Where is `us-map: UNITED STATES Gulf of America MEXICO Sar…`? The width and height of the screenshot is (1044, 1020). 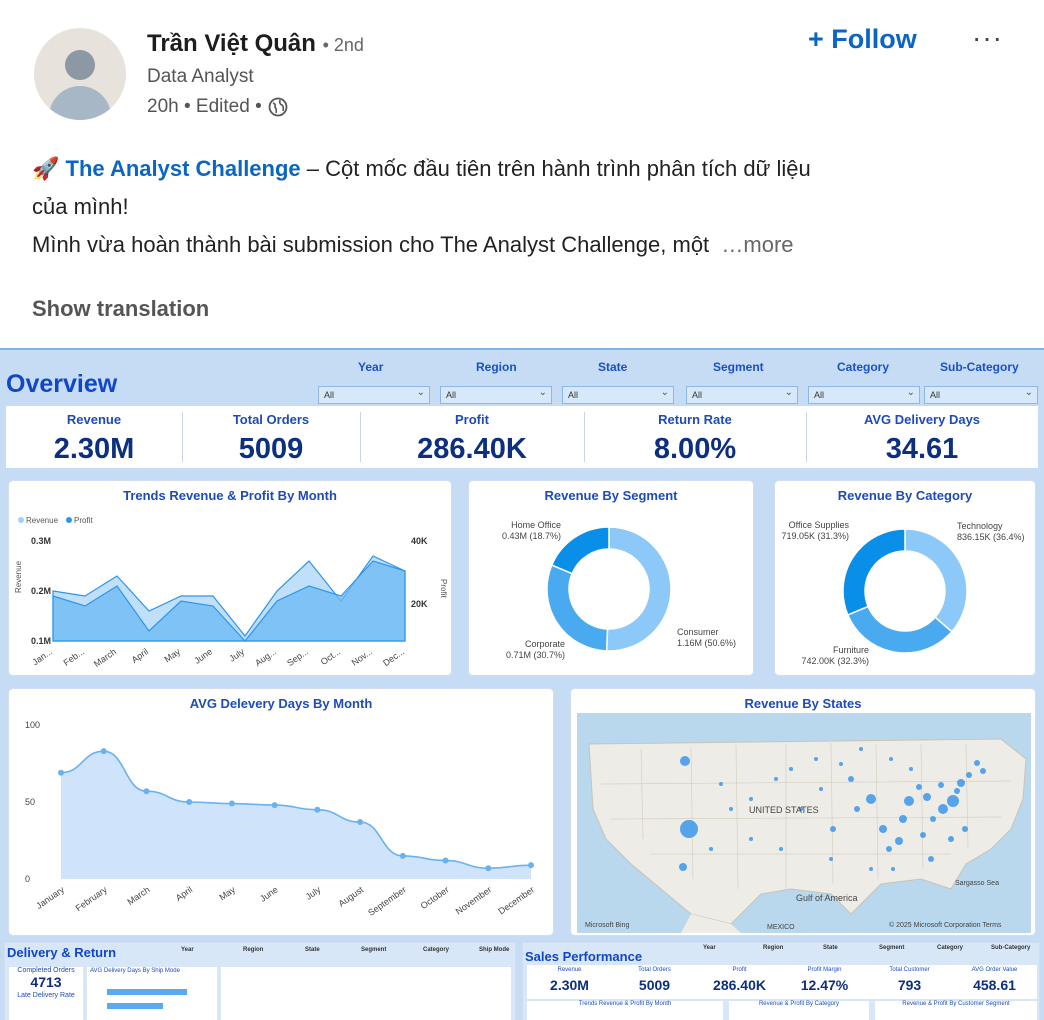 us-map: UNITED STATES Gulf of America MEXICO Sar… is located at coordinates (804, 813).